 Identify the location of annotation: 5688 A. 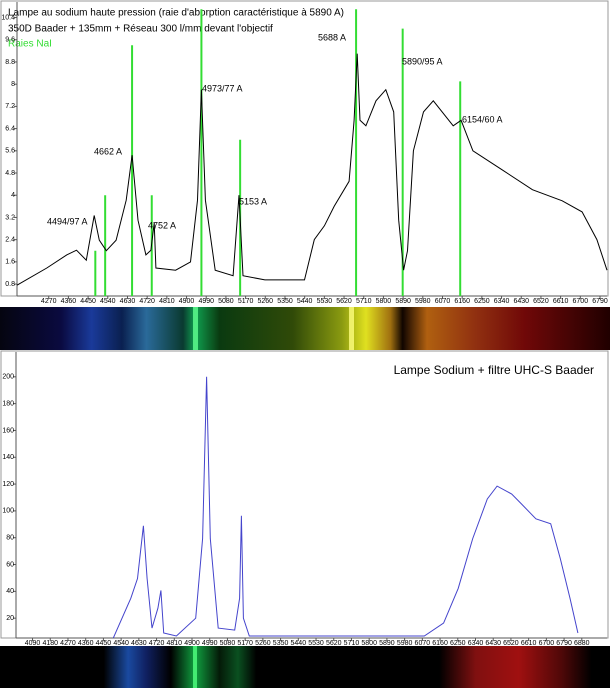
(332, 37).